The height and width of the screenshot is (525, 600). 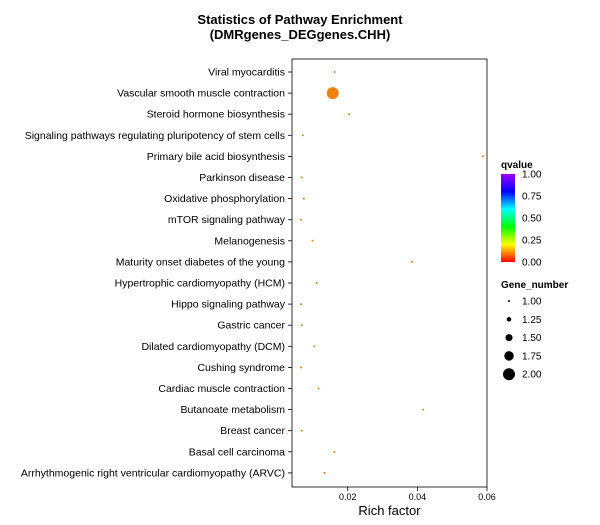 I want to click on x-tick-label: 0.06, so click(x=487, y=497).